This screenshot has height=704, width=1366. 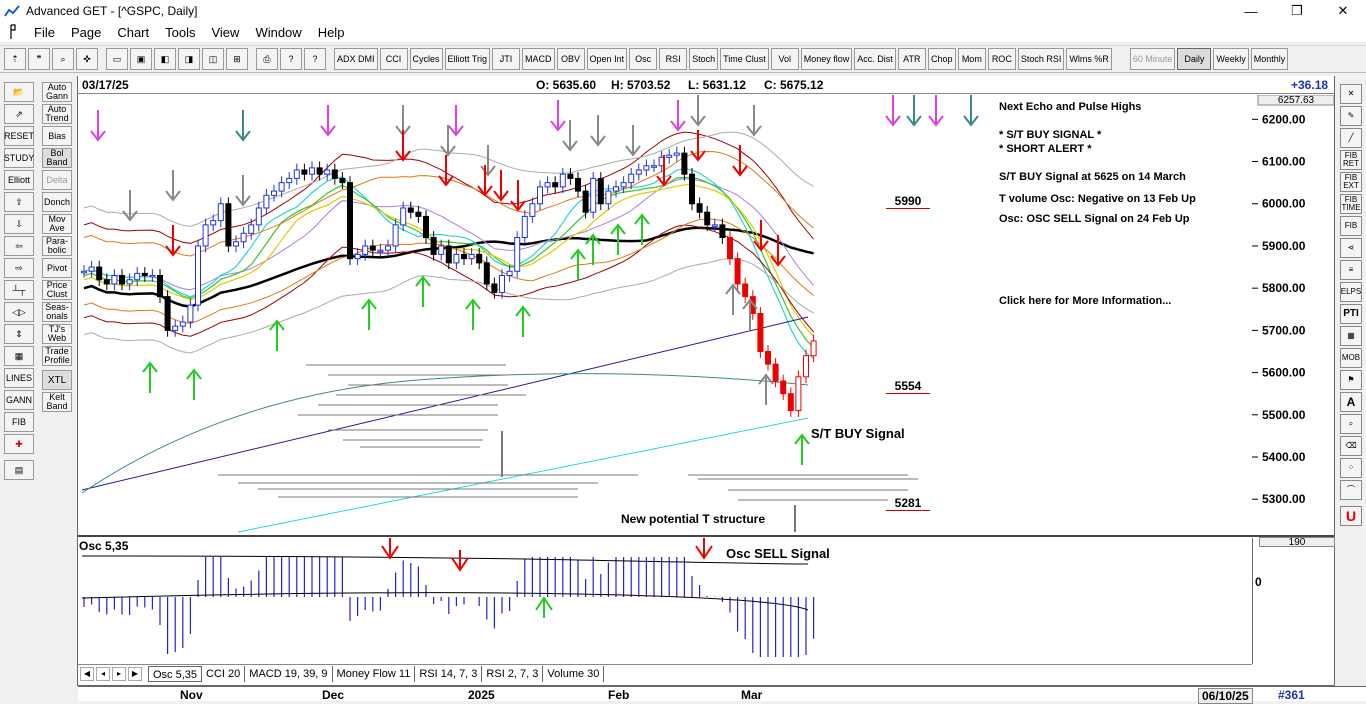 What do you see at coordinates (57, 136) in the screenshot?
I see `btn-bias: Bias` at bounding box center [57, 136].